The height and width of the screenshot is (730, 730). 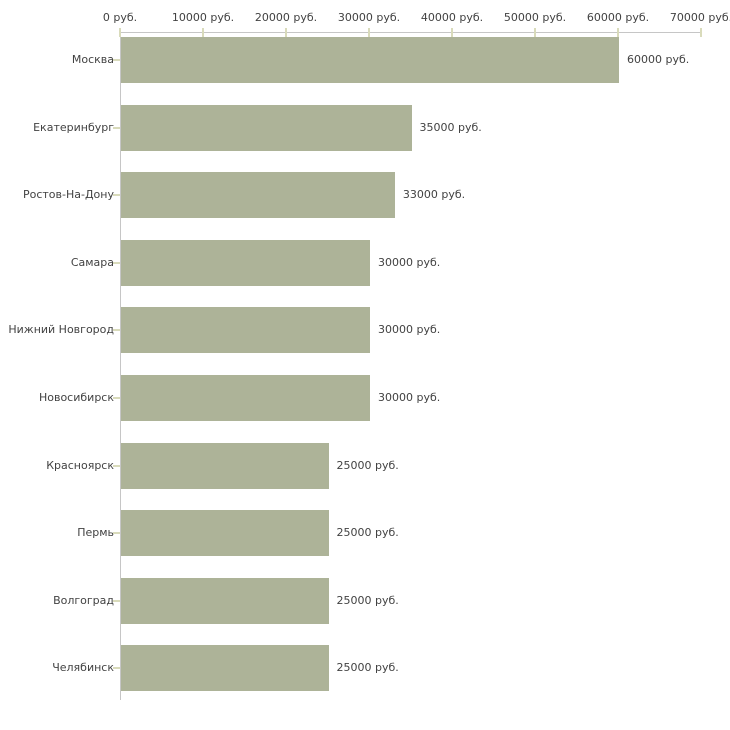 I want to click on category-label: Нижний Новгород, so click(x=61, y=330).